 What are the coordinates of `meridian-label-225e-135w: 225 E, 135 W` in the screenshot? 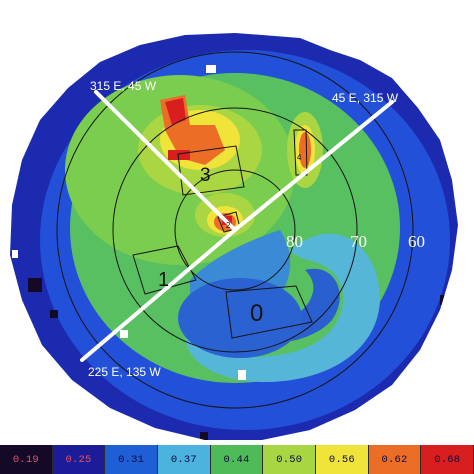 It's located at (124, 372).